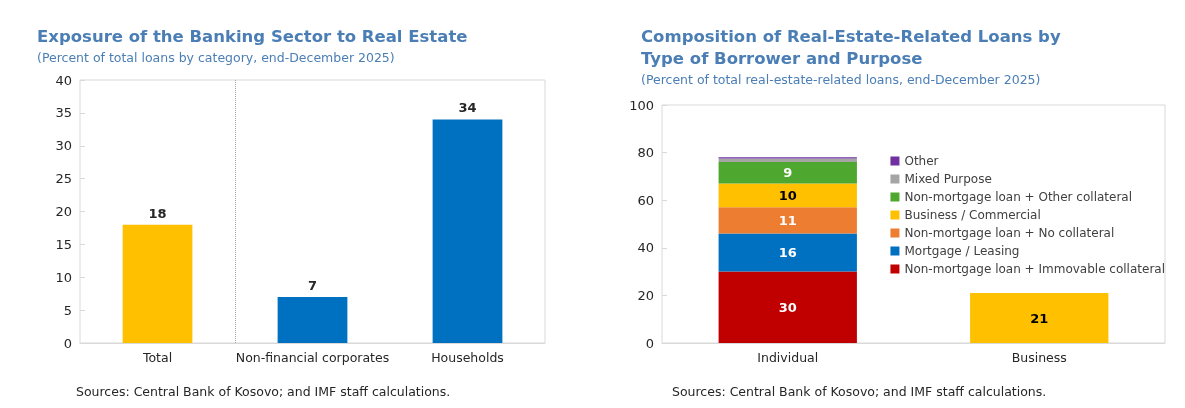 The height and width of the screenshot is (408, 1185). I want to click on legend-label: Business / Commercial, so click(972, 215).